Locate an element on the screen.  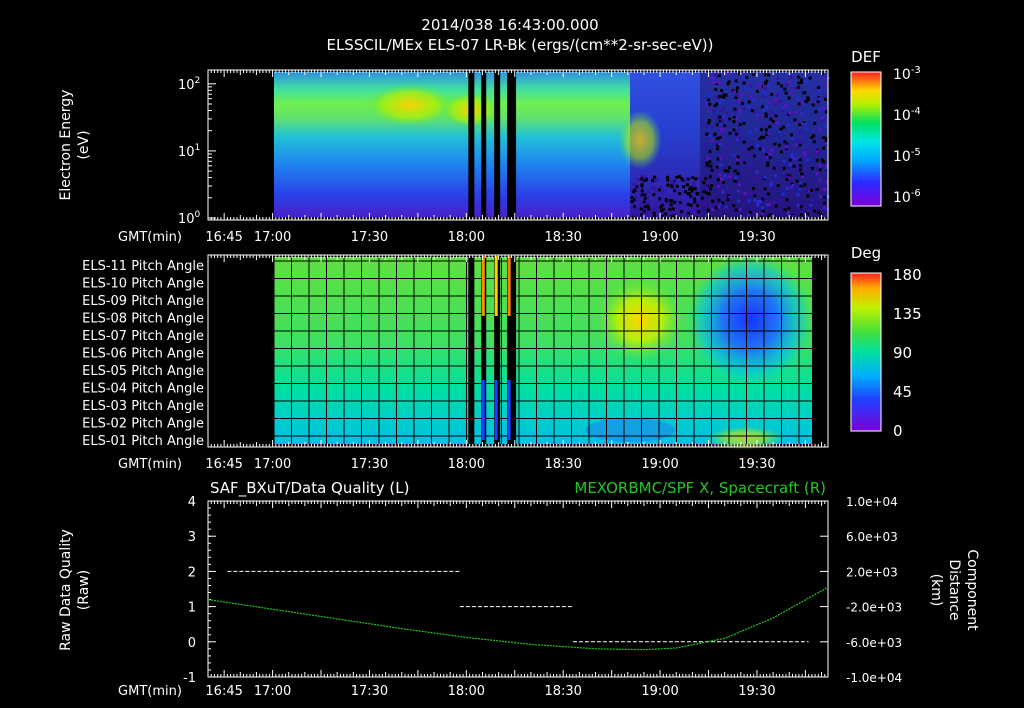
right-tick-label: -2.0e+03 is located at coordinates (874, 608).